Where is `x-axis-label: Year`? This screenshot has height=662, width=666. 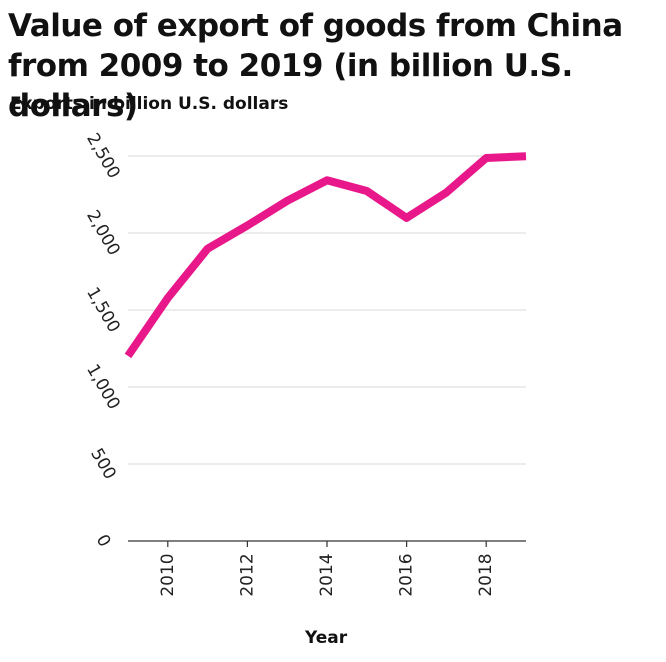 x-axis-label: Year is located at coordinates (326, 638).